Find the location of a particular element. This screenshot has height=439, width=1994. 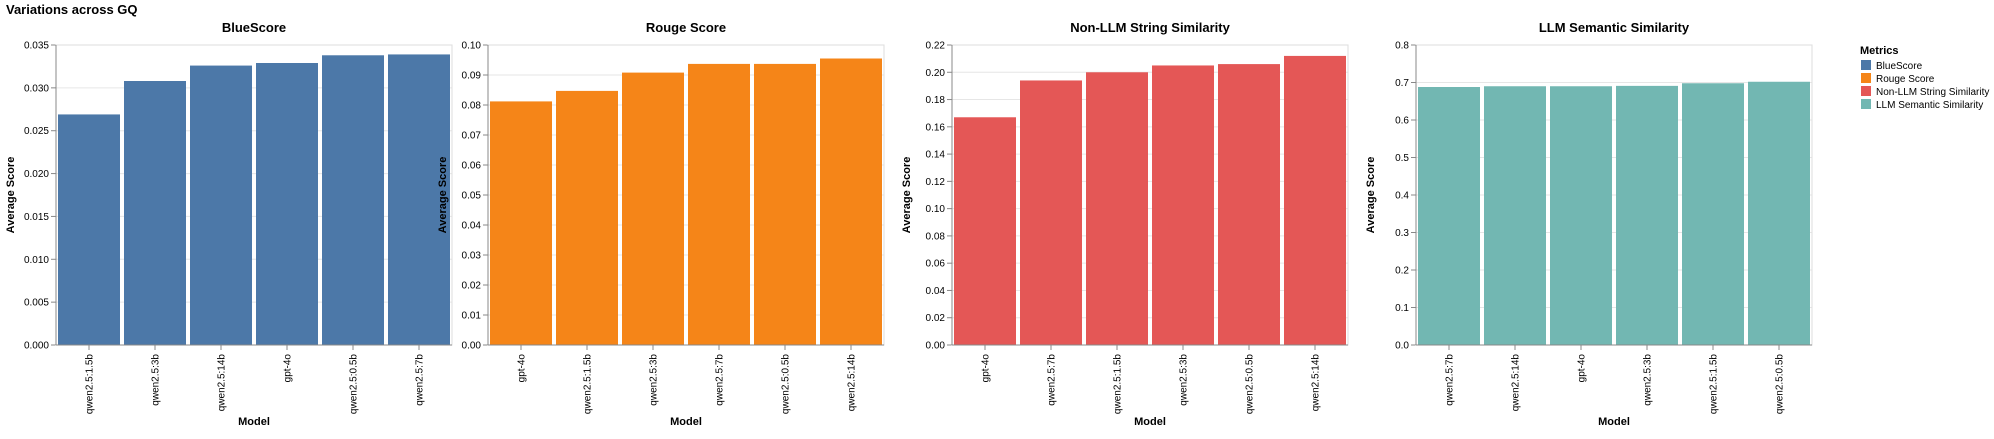

y-tick-label: 0.4 is located at coordinates (1402, 196).